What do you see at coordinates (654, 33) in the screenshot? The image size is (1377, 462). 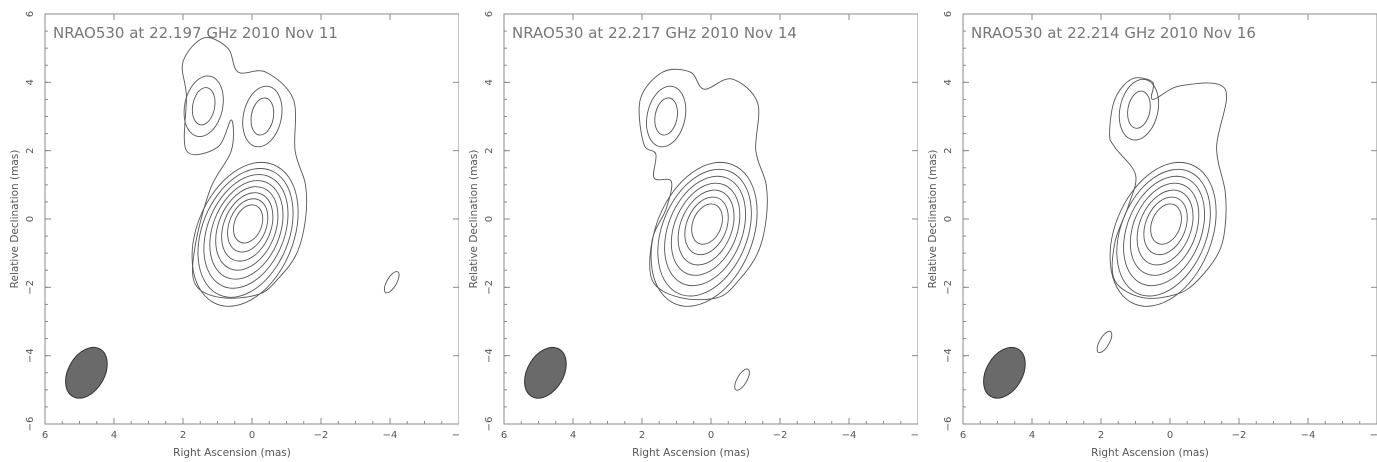 I see `map-title: NRAO530 at 22.217 GHz 2010 Nov 14` at bounding box center [654, 33].